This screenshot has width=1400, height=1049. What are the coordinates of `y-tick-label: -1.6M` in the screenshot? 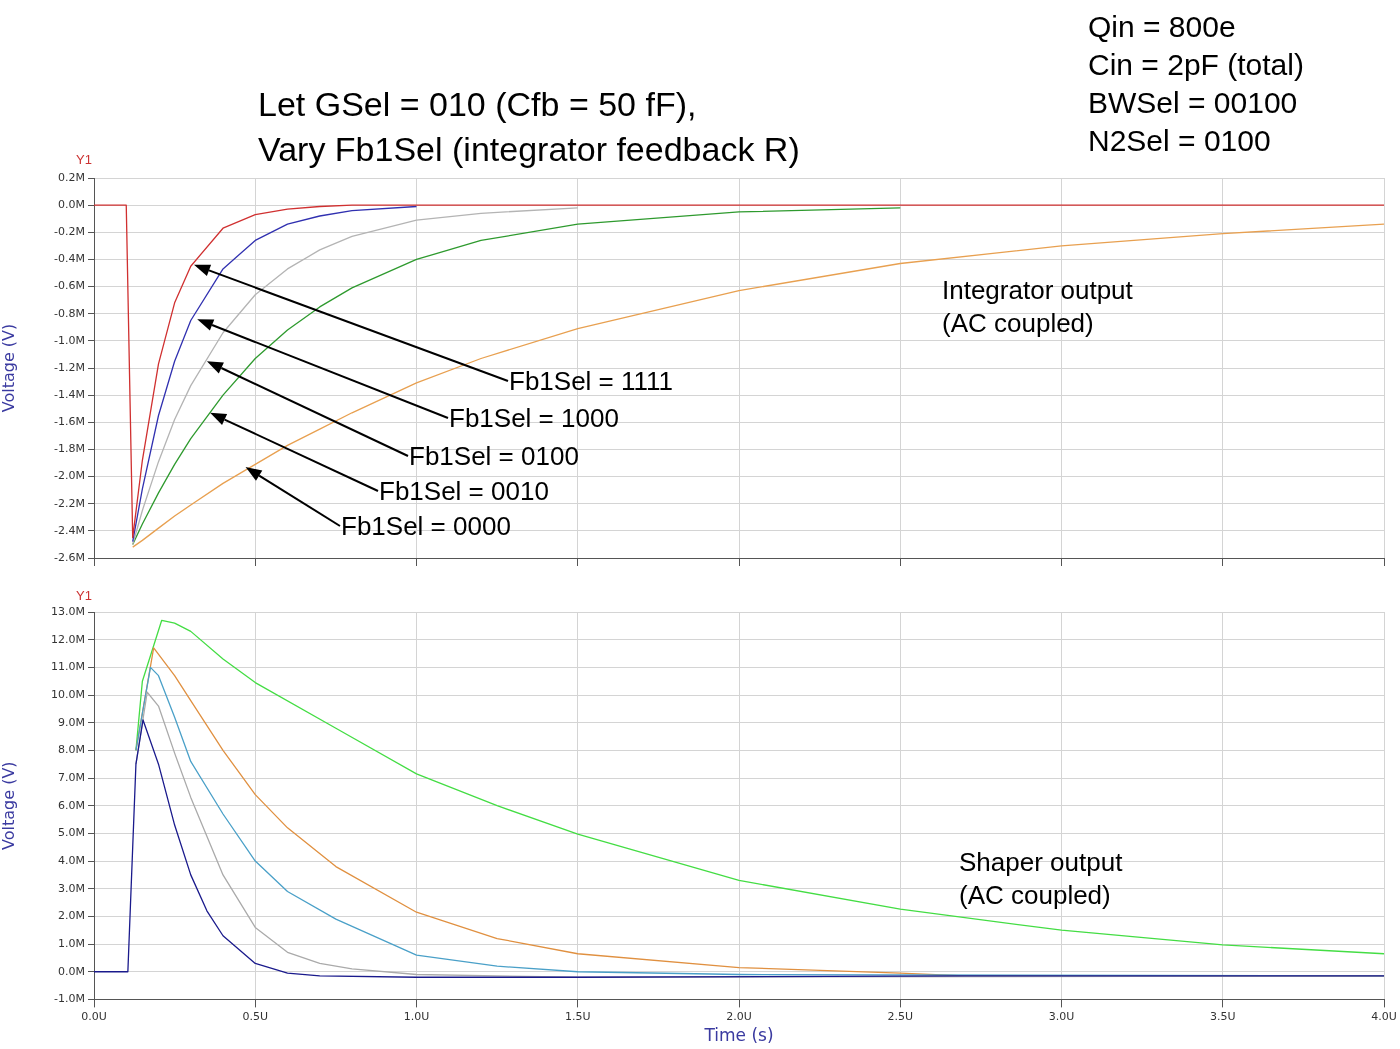 It's located at (69, 422).